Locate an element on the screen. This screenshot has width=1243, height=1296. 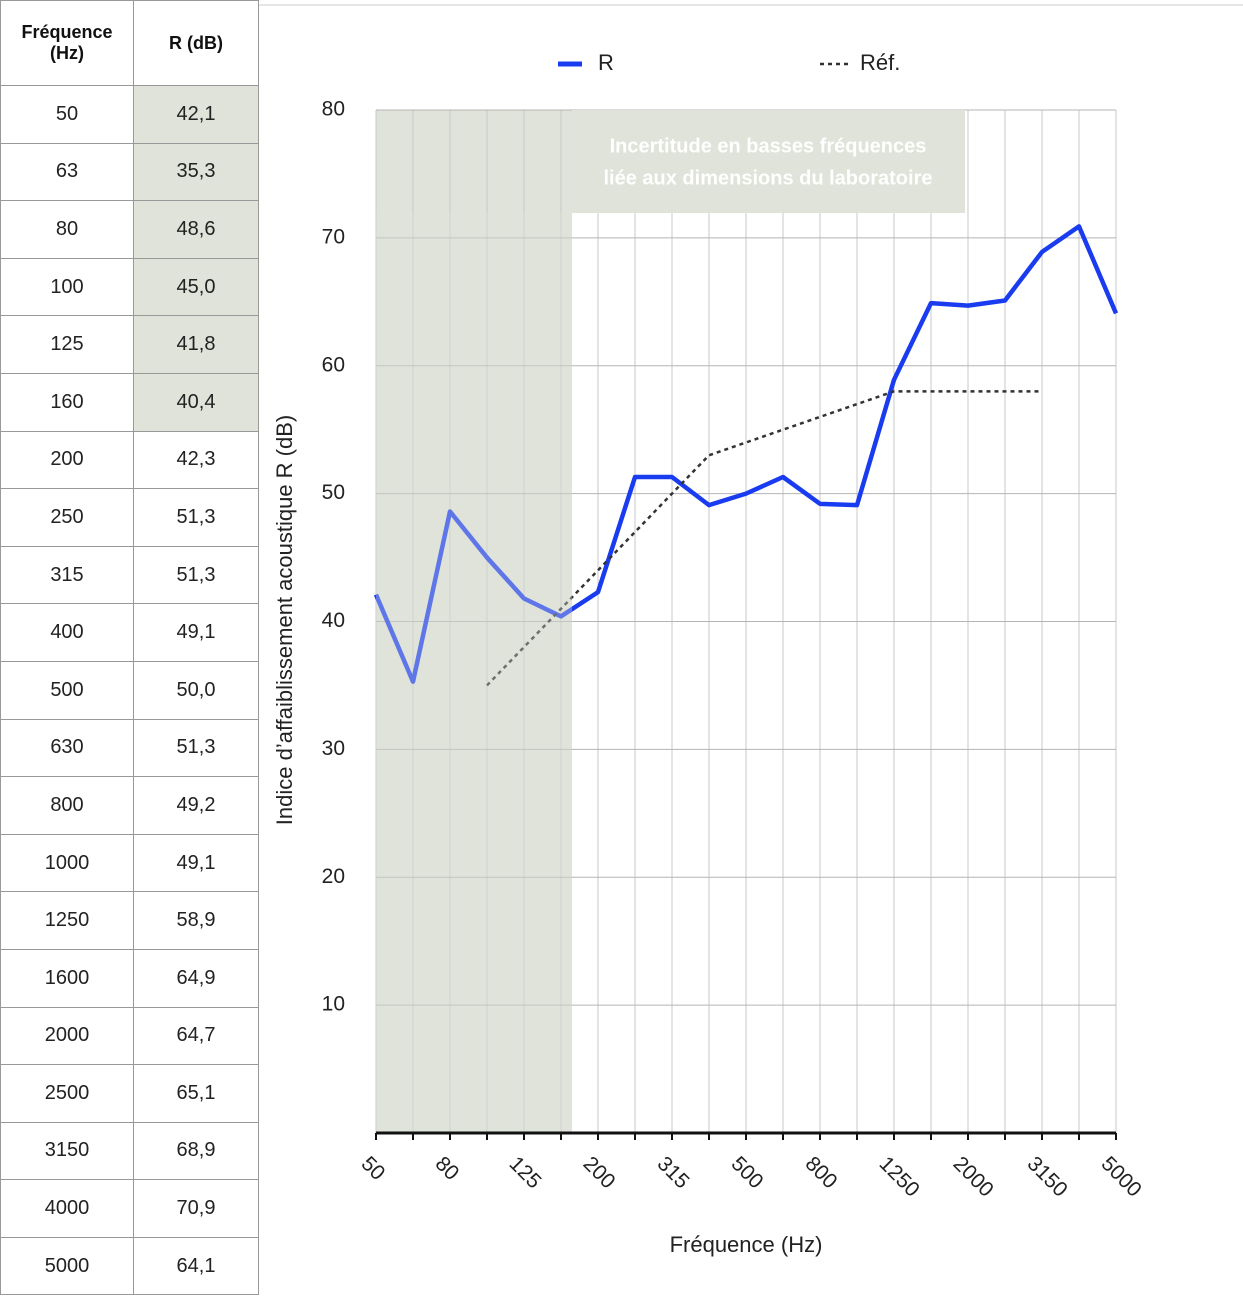
y-tick-label: 70 is located at coordinates (333, 236).